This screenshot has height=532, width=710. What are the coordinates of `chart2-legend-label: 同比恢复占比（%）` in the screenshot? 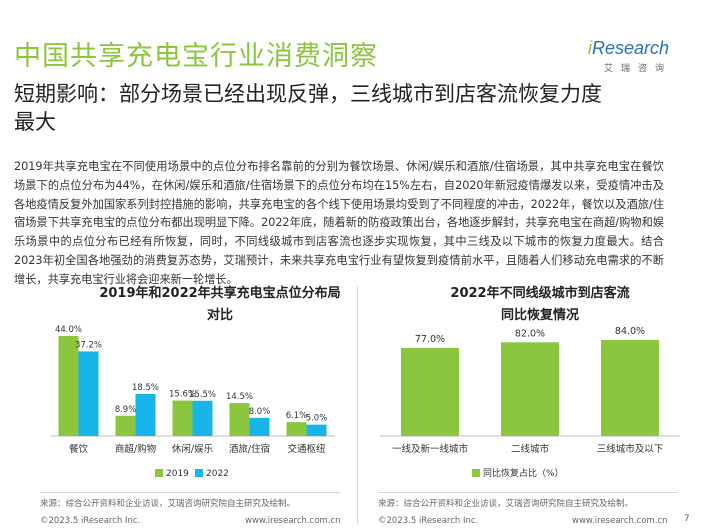 It's located at (523, 473).